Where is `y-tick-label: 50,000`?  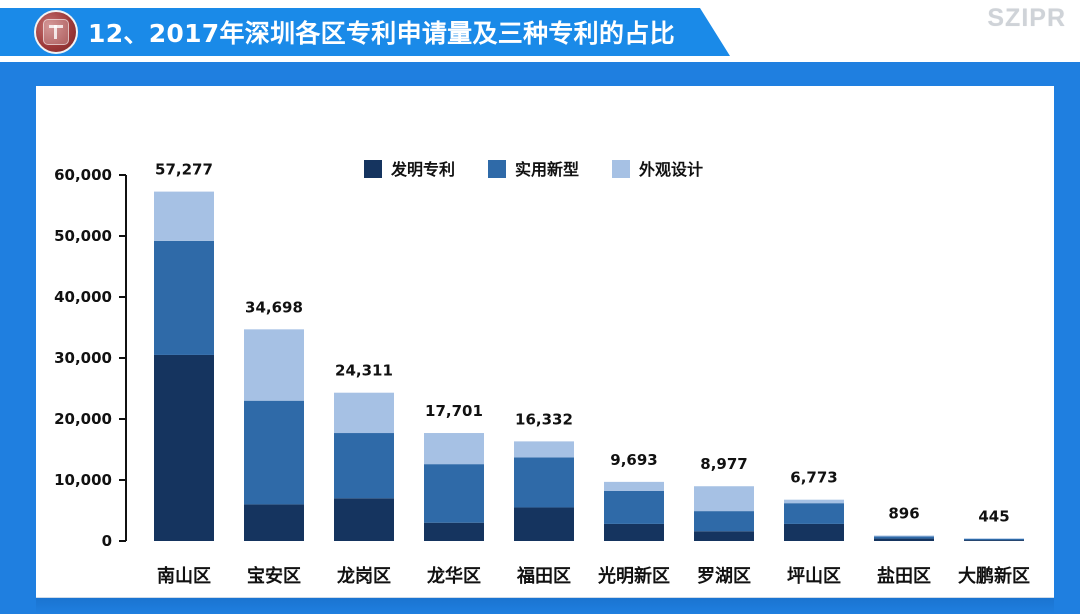
y-tick-label: 50,000 is located at coordinates (83, 236).